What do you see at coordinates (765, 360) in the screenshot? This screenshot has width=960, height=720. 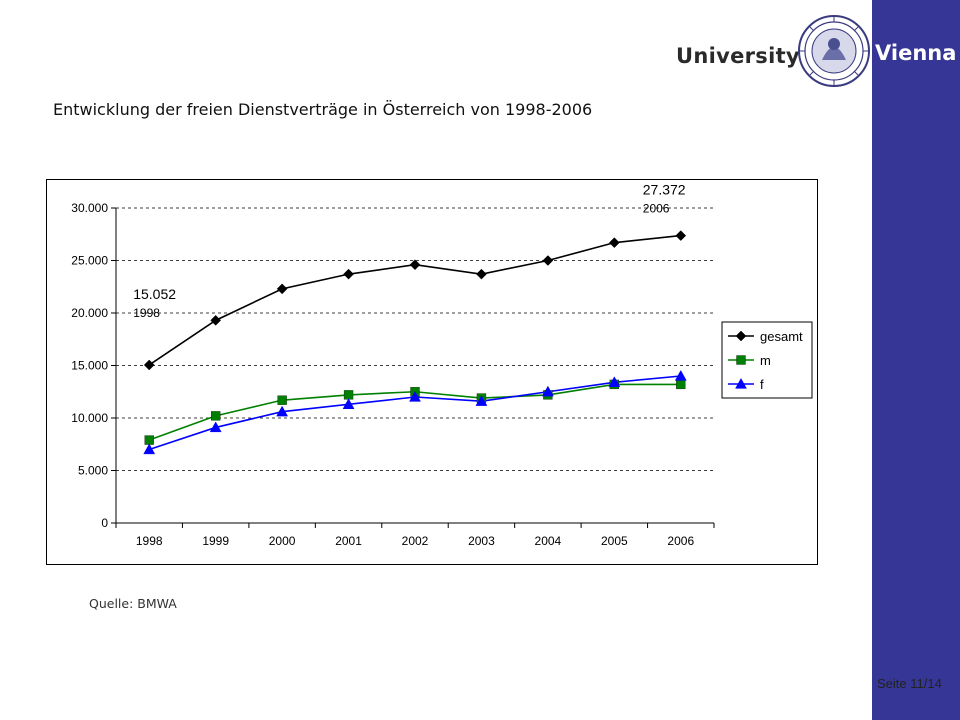 I see `legend-label-m: m` at bounding box center [765, 360].